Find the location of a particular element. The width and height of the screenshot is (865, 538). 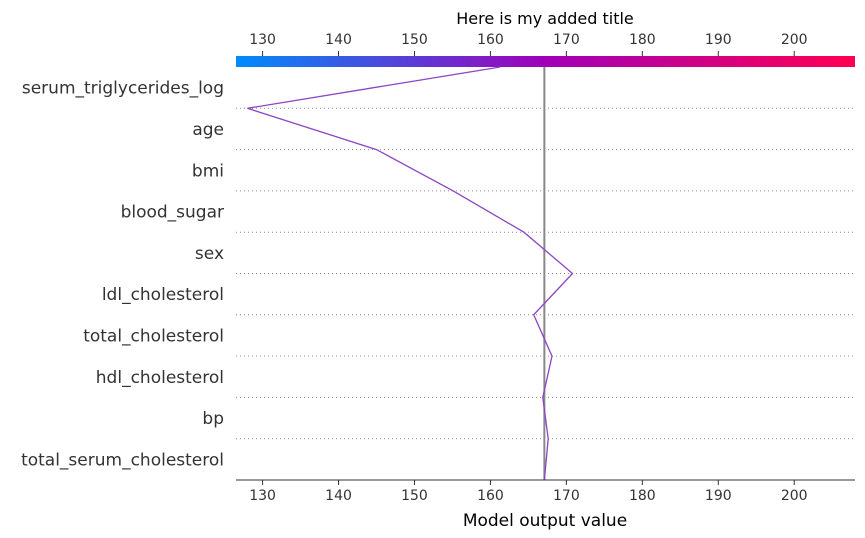

x-axis-label: Model output value is located at coordinates (545, 521).